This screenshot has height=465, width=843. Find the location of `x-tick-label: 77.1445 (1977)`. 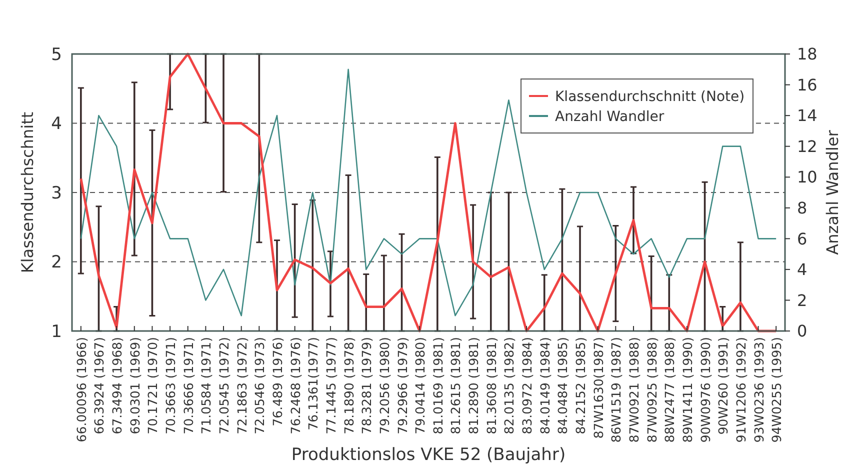

x-tick-label: 77.1445 (1977) is located at coordinates (330, 385).